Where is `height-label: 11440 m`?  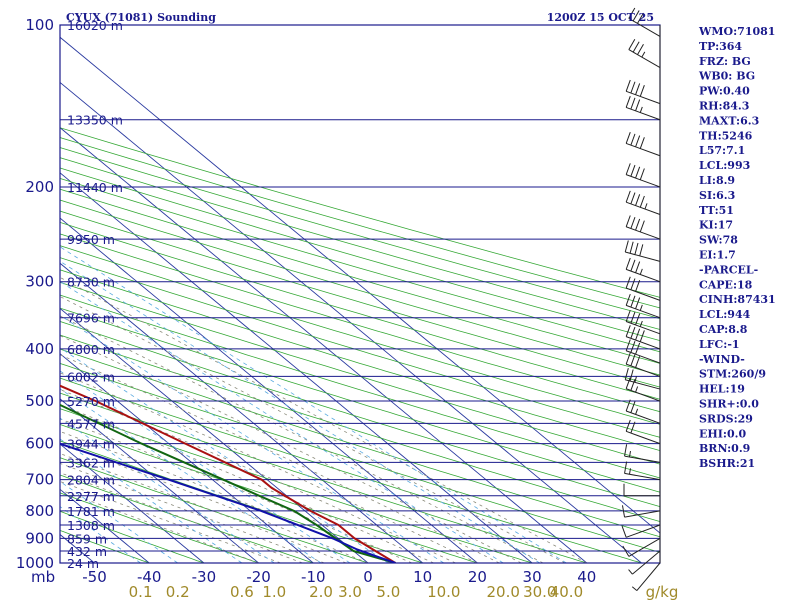 height-label: 11440 m is located at coordinates (95, 187).